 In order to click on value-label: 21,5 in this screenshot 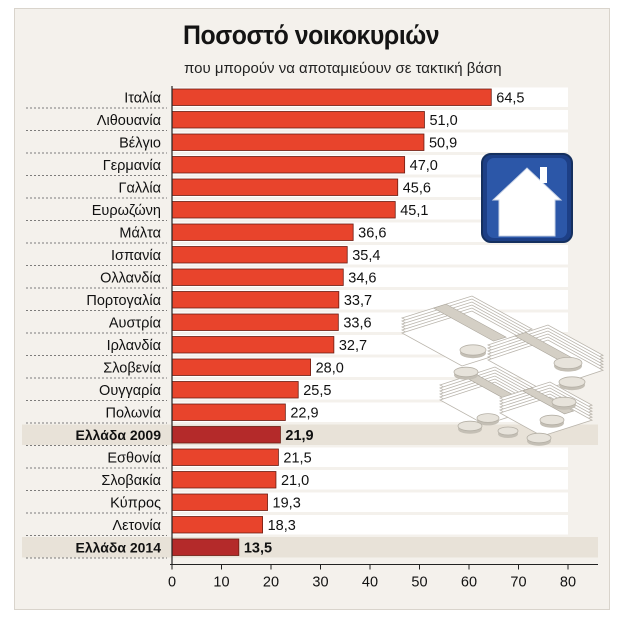, I will do `click(297, 458)`.